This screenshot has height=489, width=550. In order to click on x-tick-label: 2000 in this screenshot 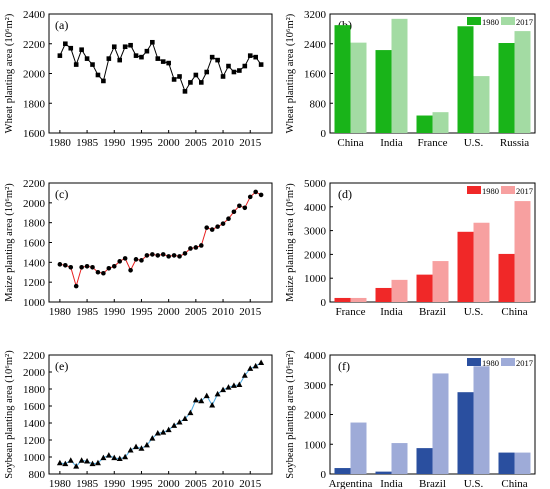, I will do `click(169, 143)`.